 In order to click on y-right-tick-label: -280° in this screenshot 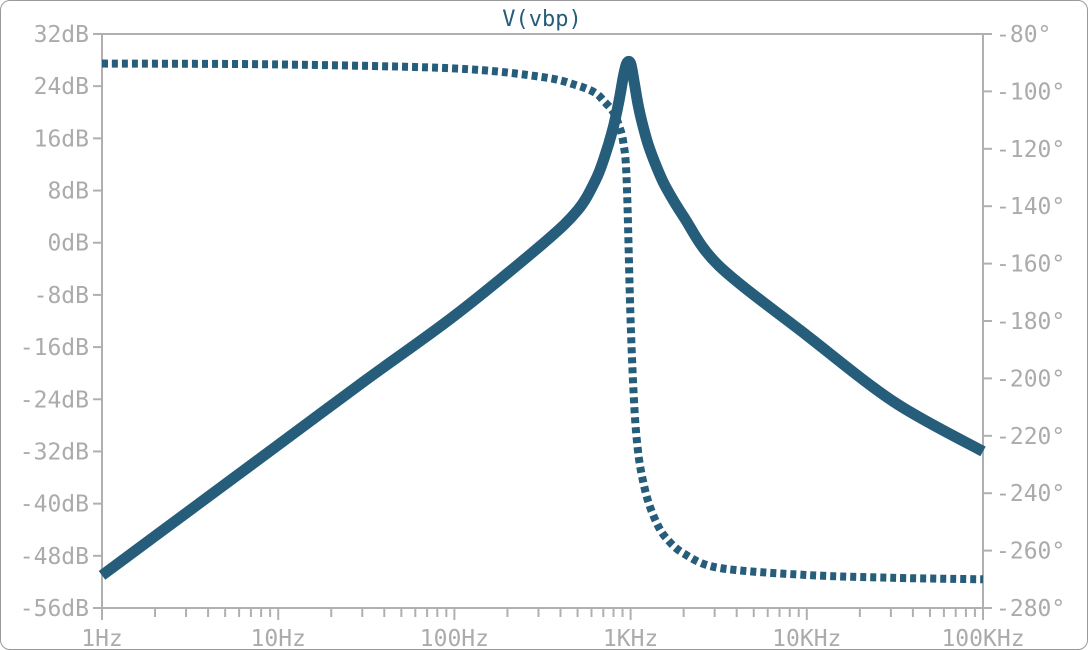, I will do `click(1030, 609)`.